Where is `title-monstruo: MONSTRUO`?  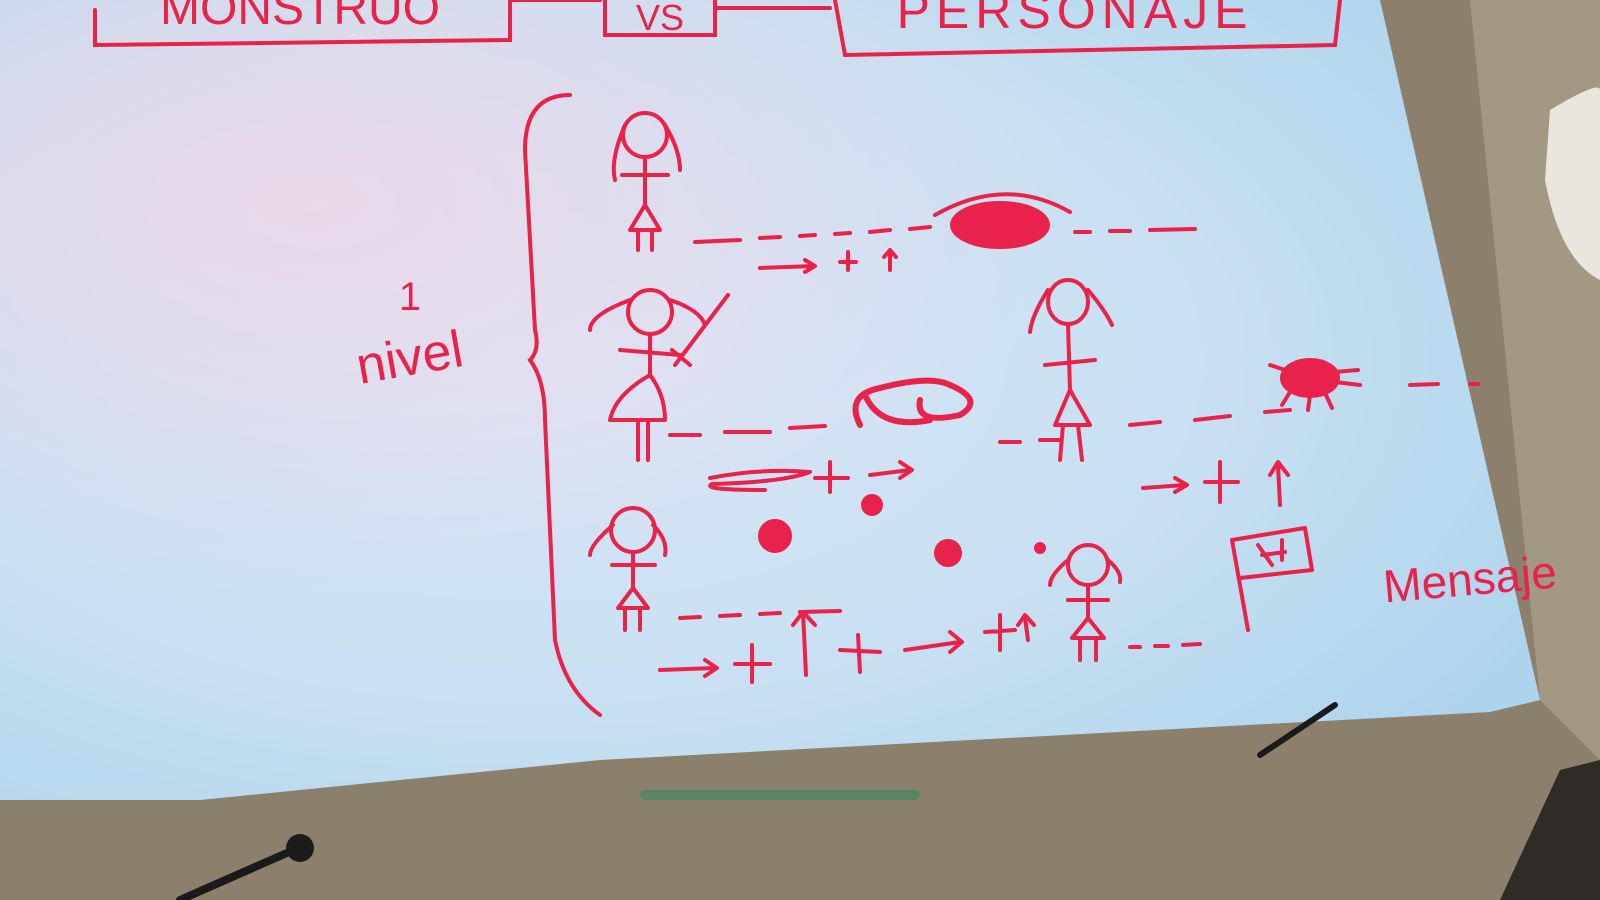
title-monstruo: MONSTRUO is located at coordinates (300, 17).